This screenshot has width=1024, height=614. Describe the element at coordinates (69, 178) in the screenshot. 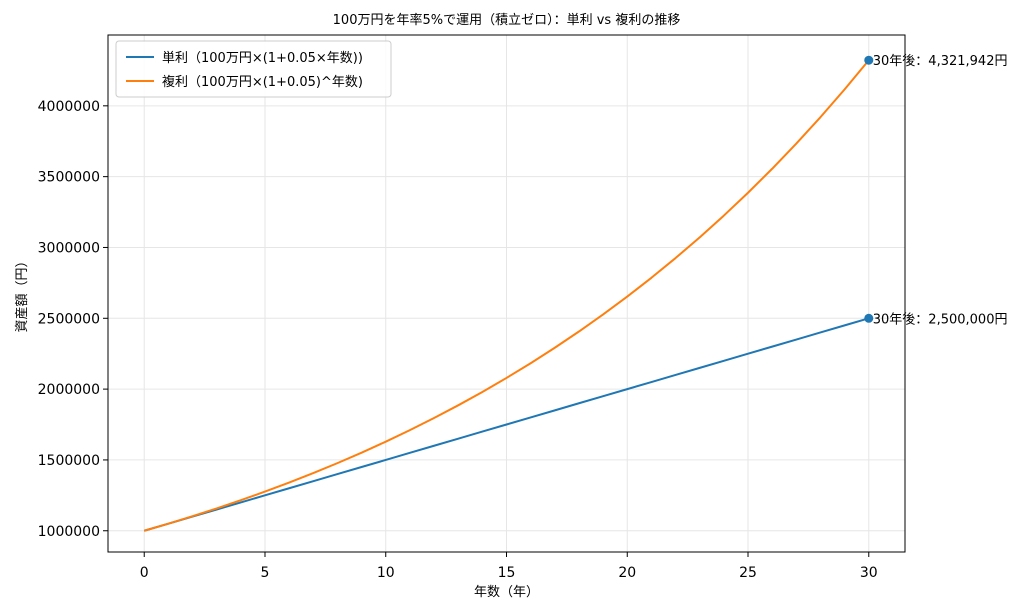

I see `y-tick-label-5: 3500000` at that location.